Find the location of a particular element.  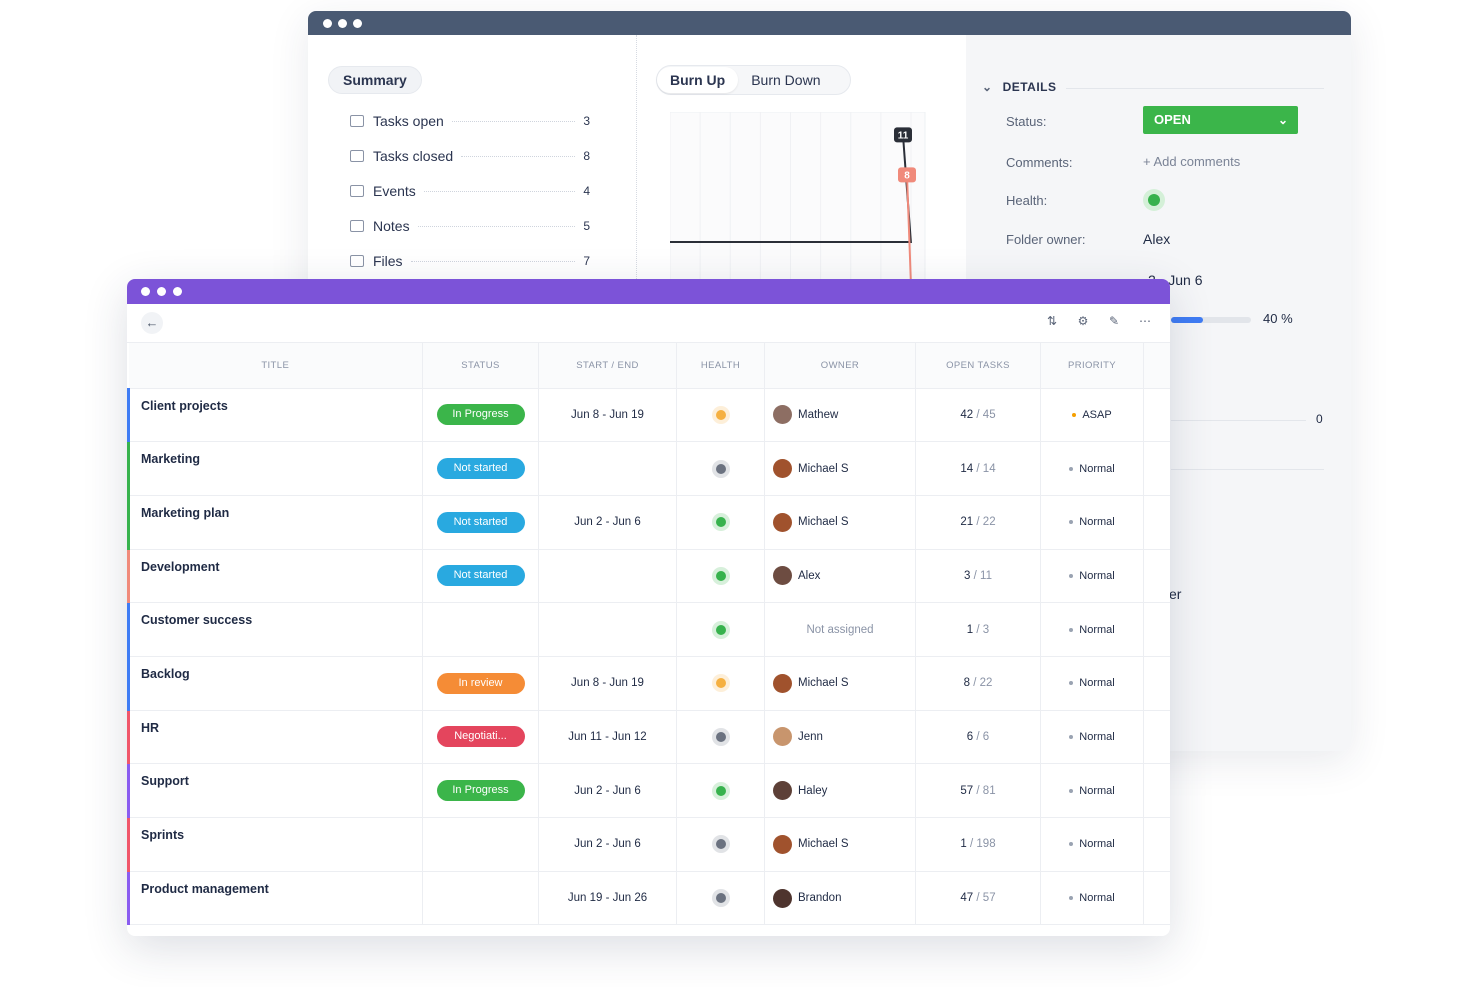

row-title: Development is located at coordinates (275, 576).